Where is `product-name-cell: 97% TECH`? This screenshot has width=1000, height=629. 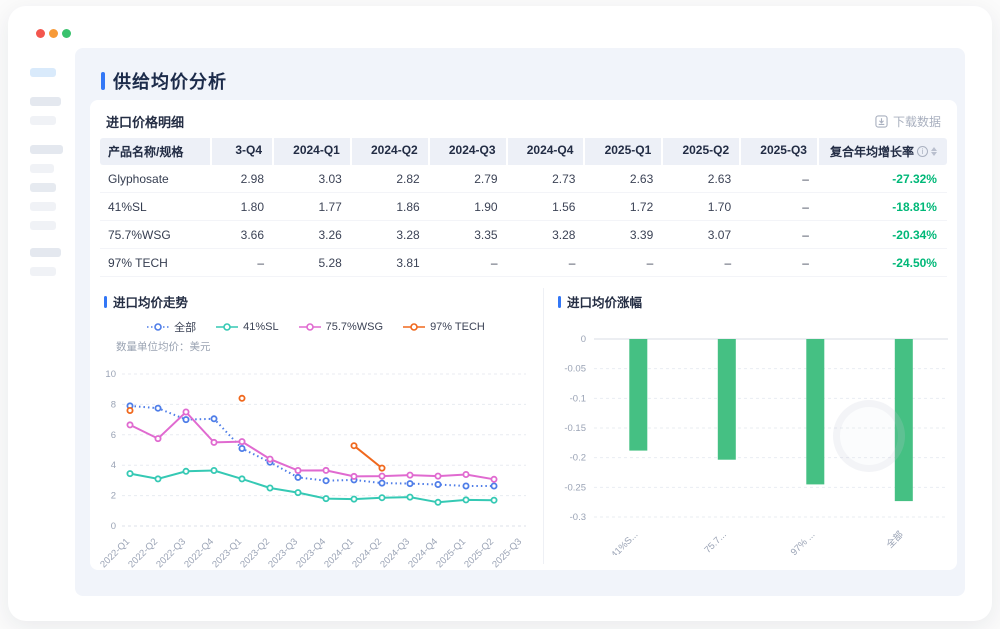 product-name-cell: 97% TECH is located at coordinates (156, 263).